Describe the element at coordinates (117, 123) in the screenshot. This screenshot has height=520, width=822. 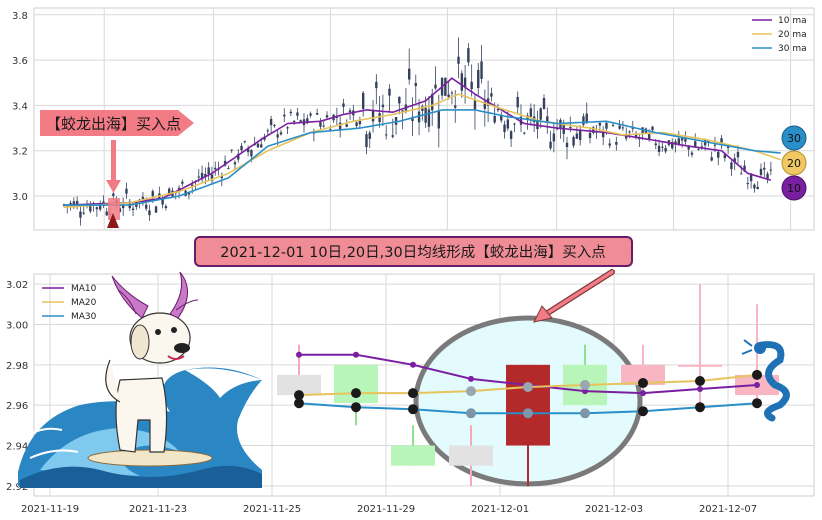
I see `callout-arrow-shape` at that location.